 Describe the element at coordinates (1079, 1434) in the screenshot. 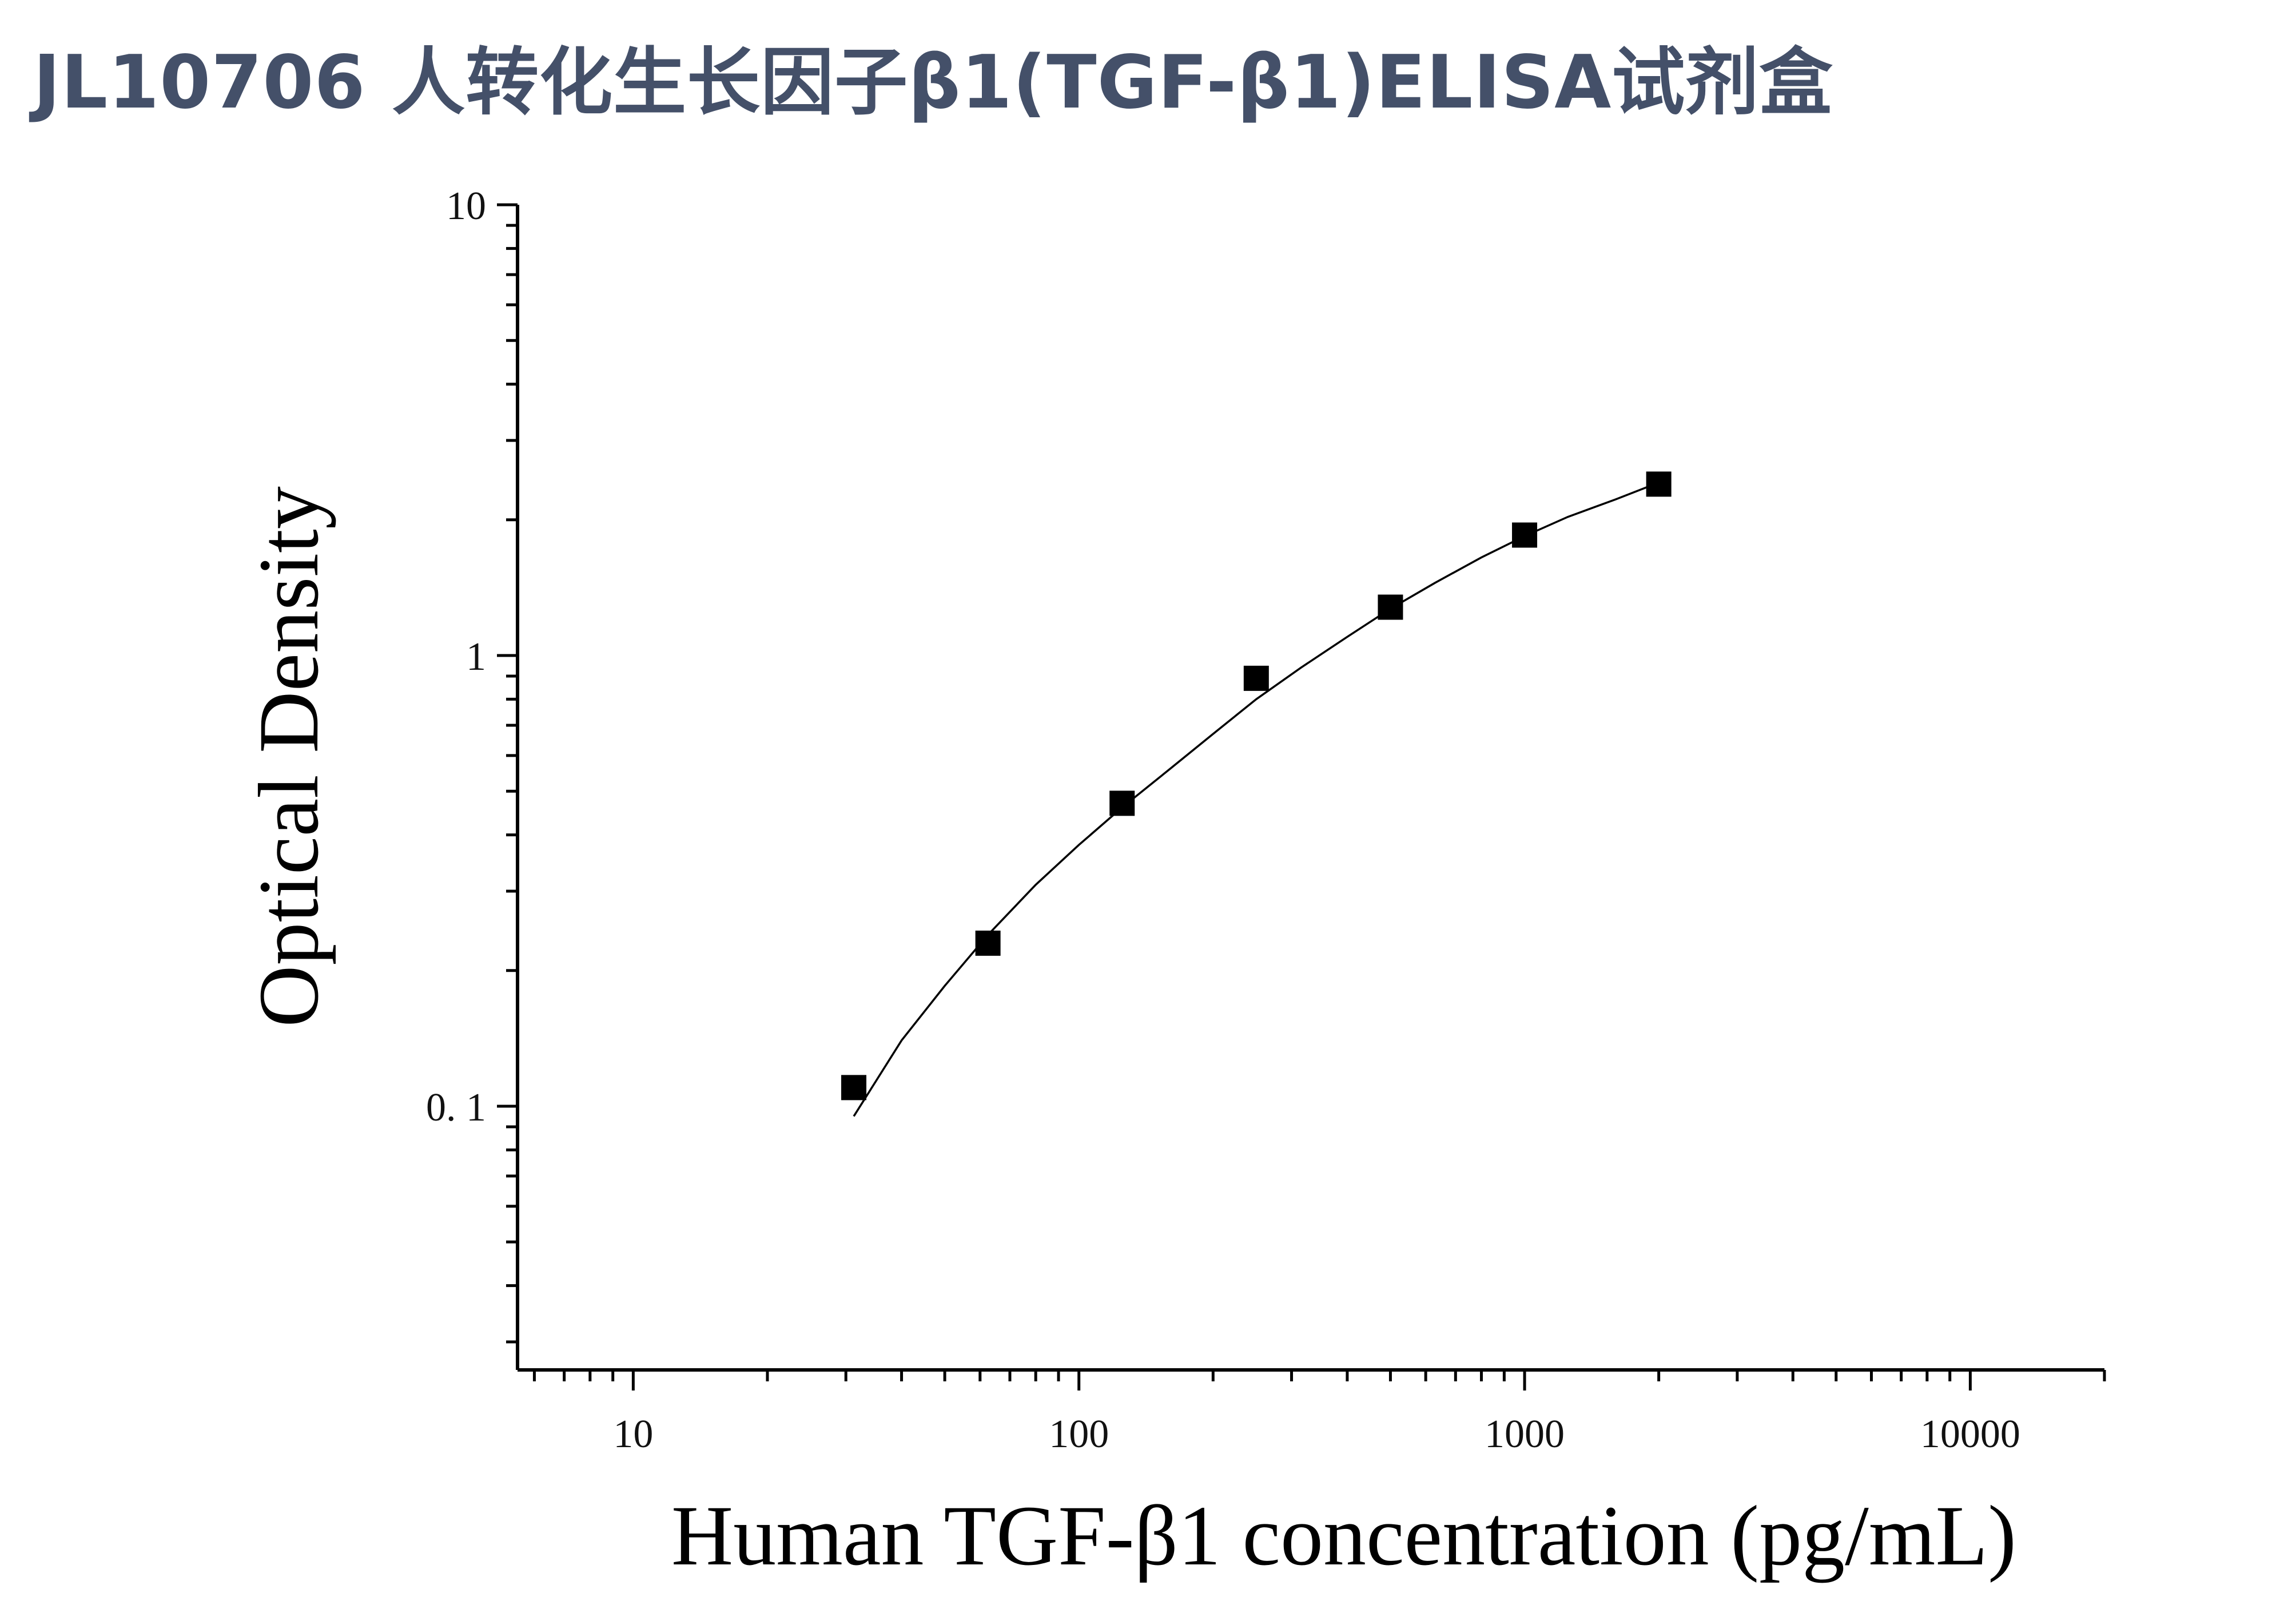

I see `x-tick-label: 100` at that location.